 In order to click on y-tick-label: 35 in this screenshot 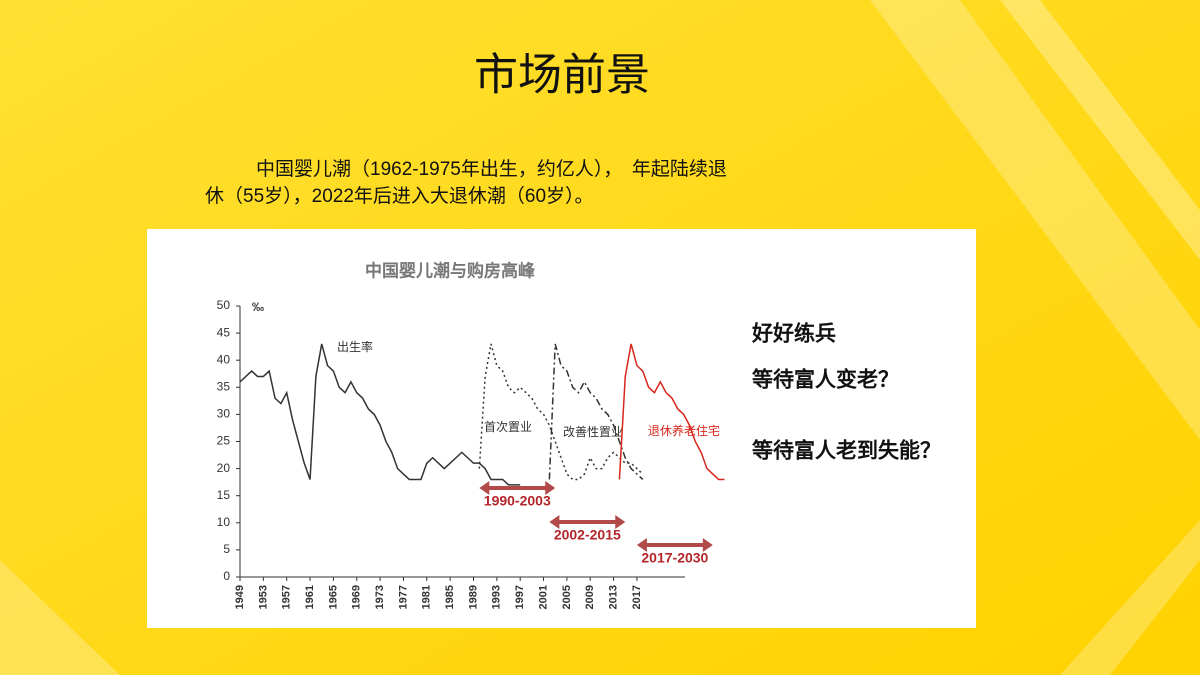, I will do `click(224, 386)`.